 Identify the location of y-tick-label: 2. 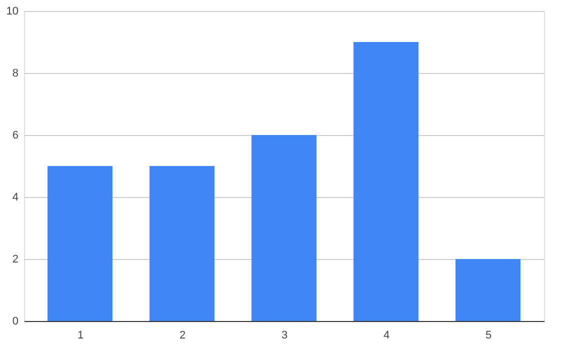
(15, 260).